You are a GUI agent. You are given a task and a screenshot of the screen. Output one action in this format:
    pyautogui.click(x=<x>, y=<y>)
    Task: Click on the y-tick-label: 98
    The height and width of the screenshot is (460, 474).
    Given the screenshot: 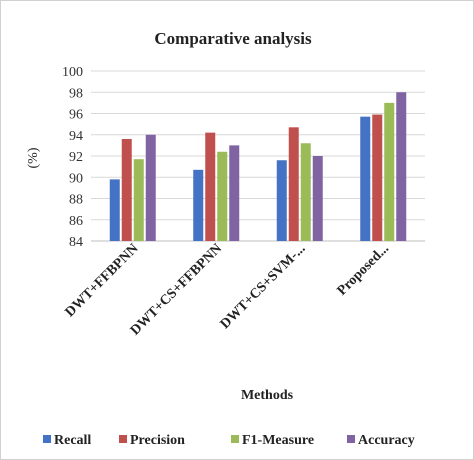 What is the action you would take?
    pyautogui.click(x=76, y=93)
    